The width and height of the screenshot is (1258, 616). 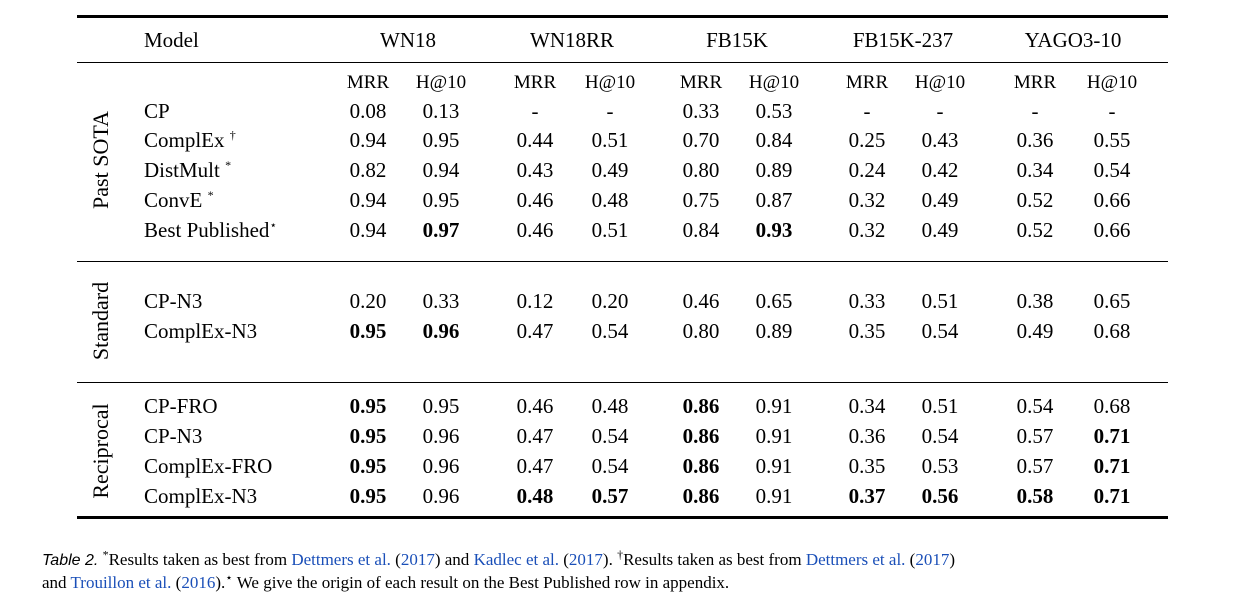 What do you see at coordinates (408, 40) in the screenshot?
I see `dataset-header: WN18` at bounding box center [408, 40].